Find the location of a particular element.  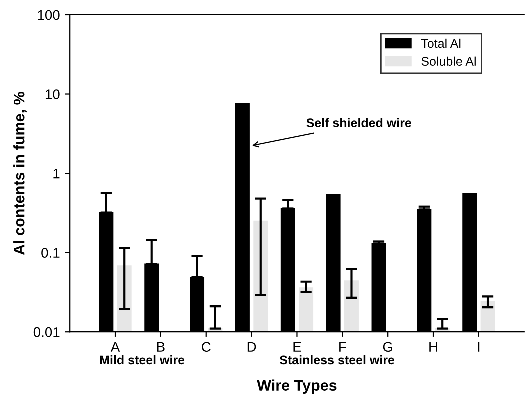

legend-label: Soluble Al is located at coordinates (449, 61).